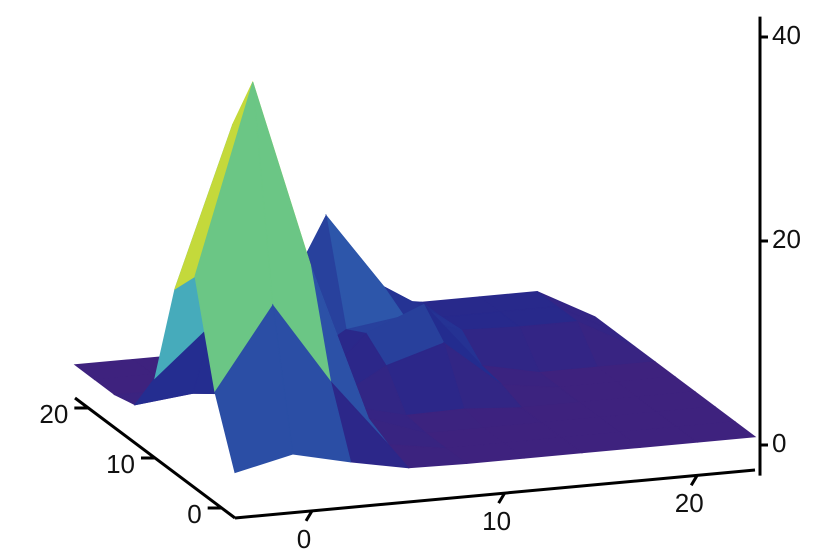 Image resolution: width=826 pixels, height=556 pixels. Describe the element at coordinates (120, 464) in the screenshot. I see `y-tick-label: 10` at that location.